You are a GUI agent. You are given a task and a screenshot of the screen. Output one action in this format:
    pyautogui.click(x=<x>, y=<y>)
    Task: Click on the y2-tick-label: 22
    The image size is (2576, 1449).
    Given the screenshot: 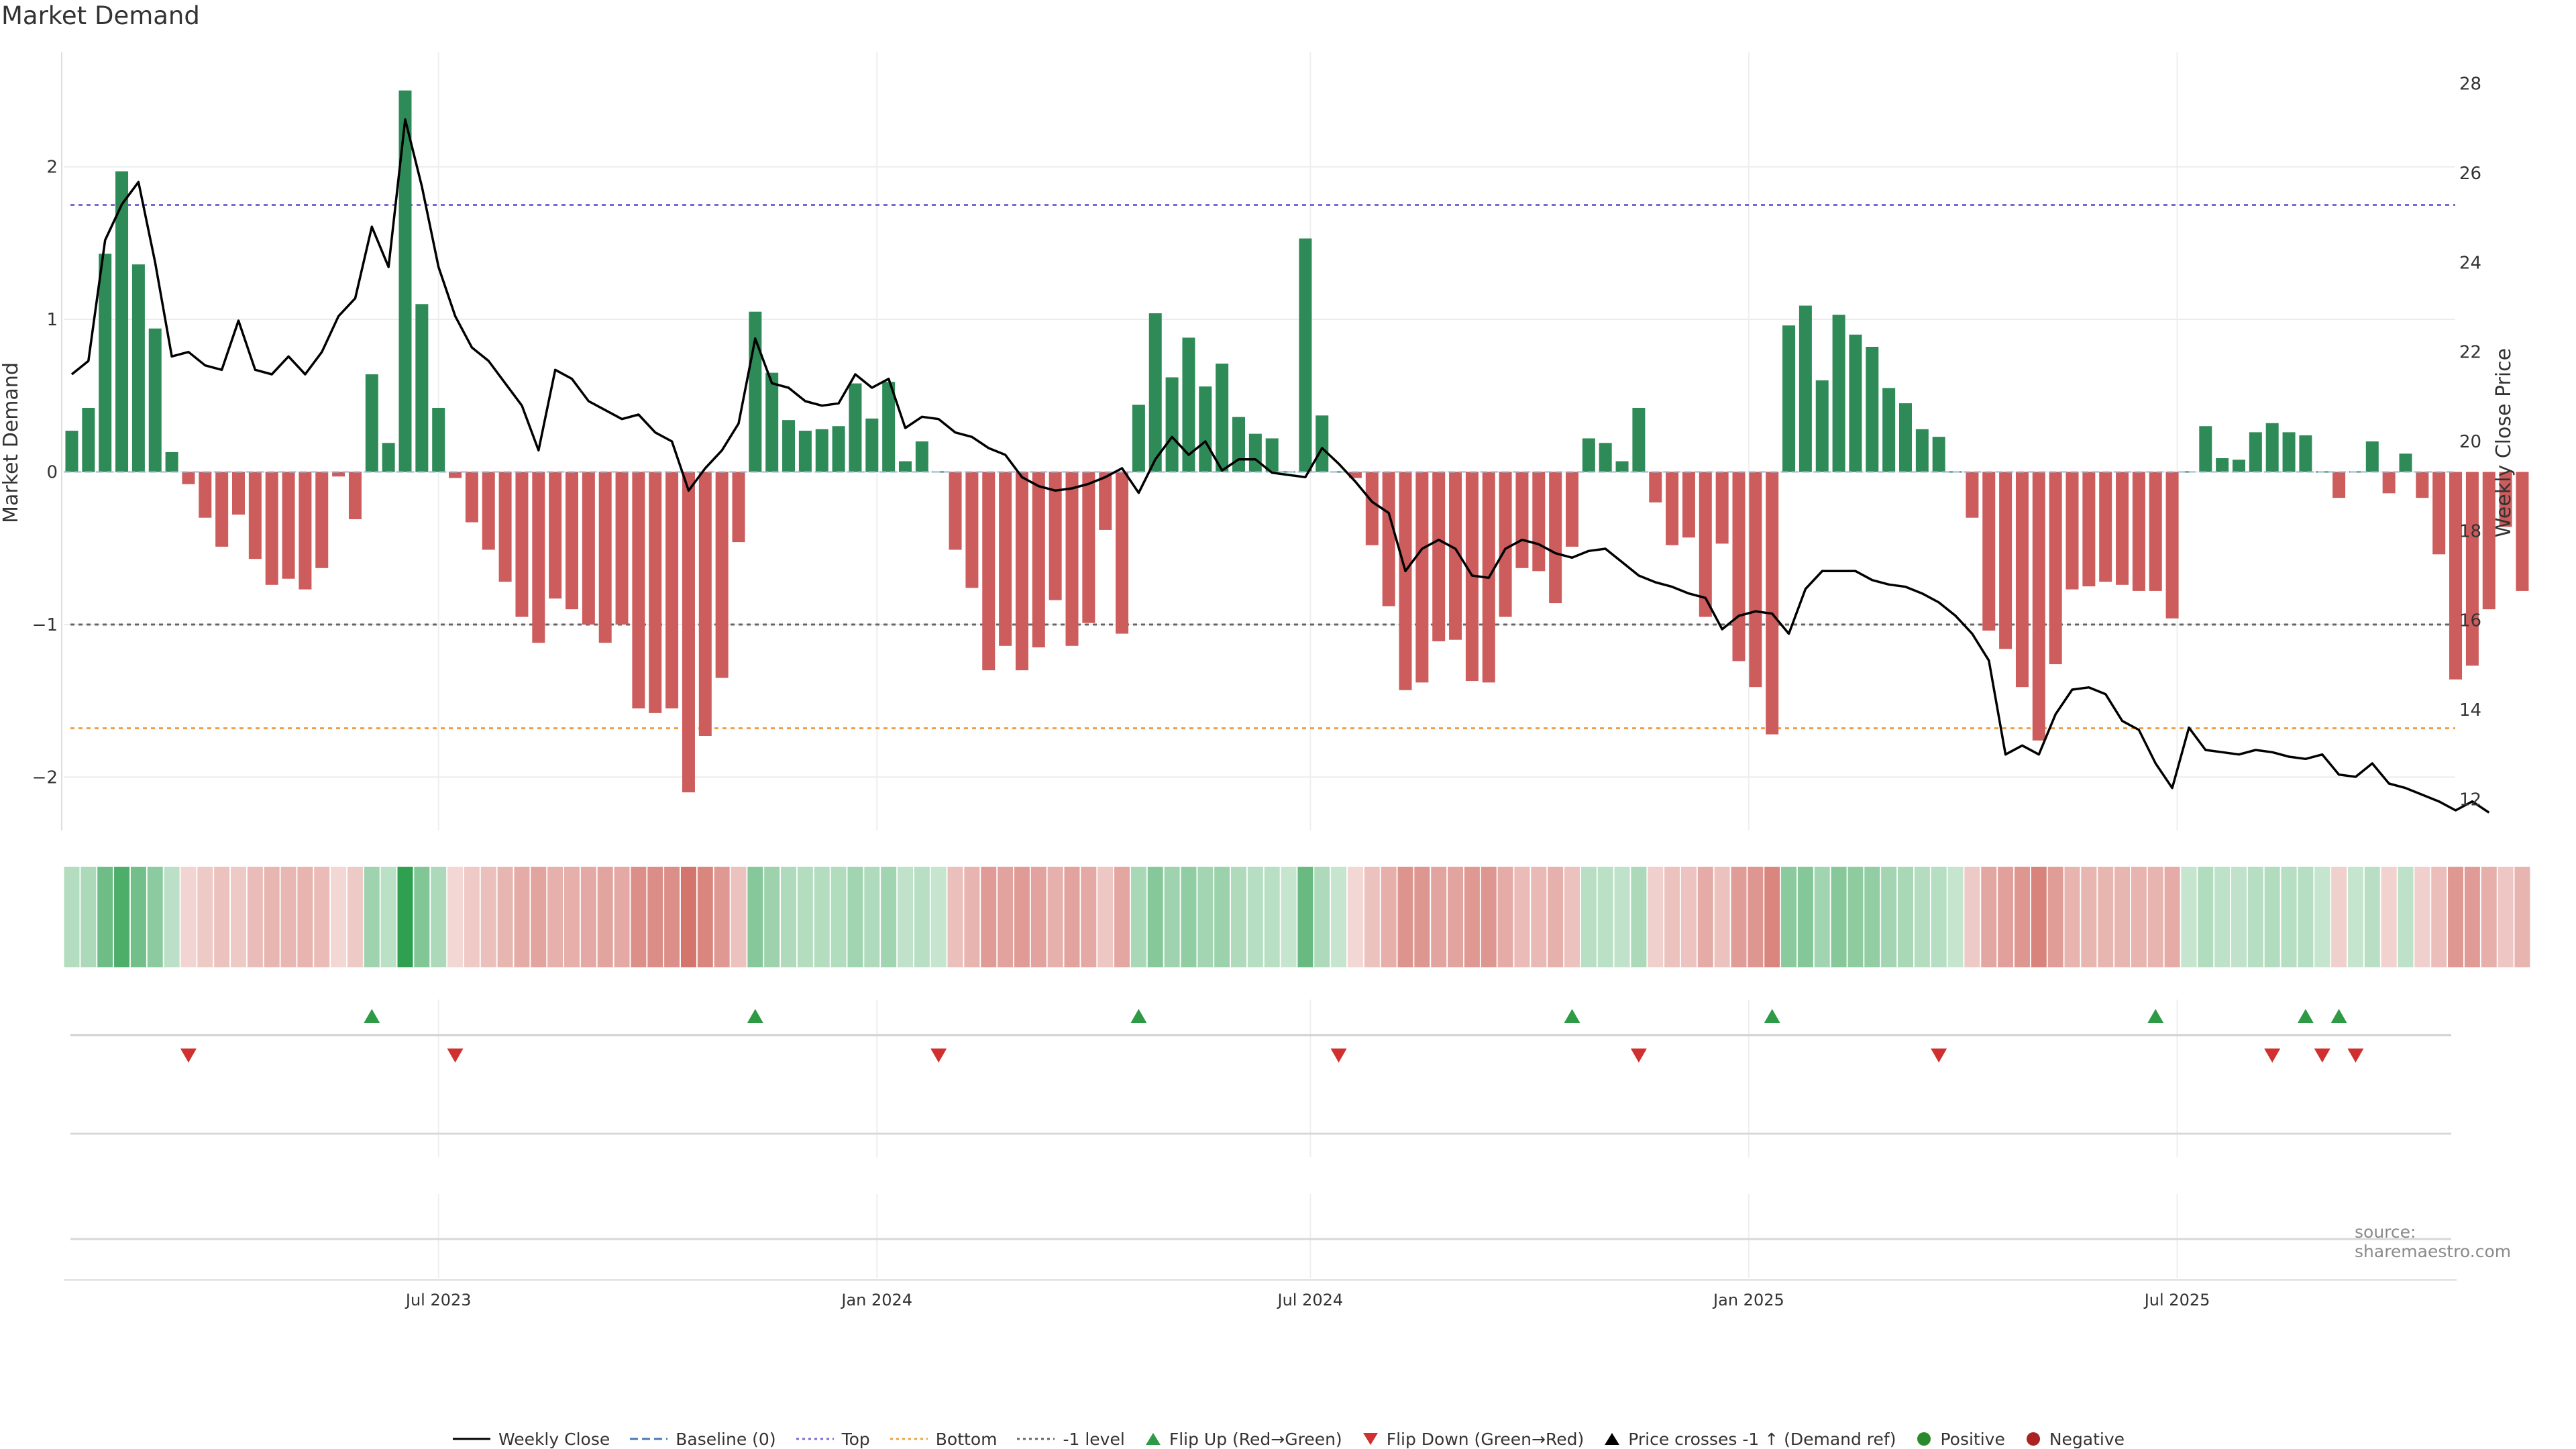 What is the action you would take?
    pyautogui.click(x=2470, y=353)
    